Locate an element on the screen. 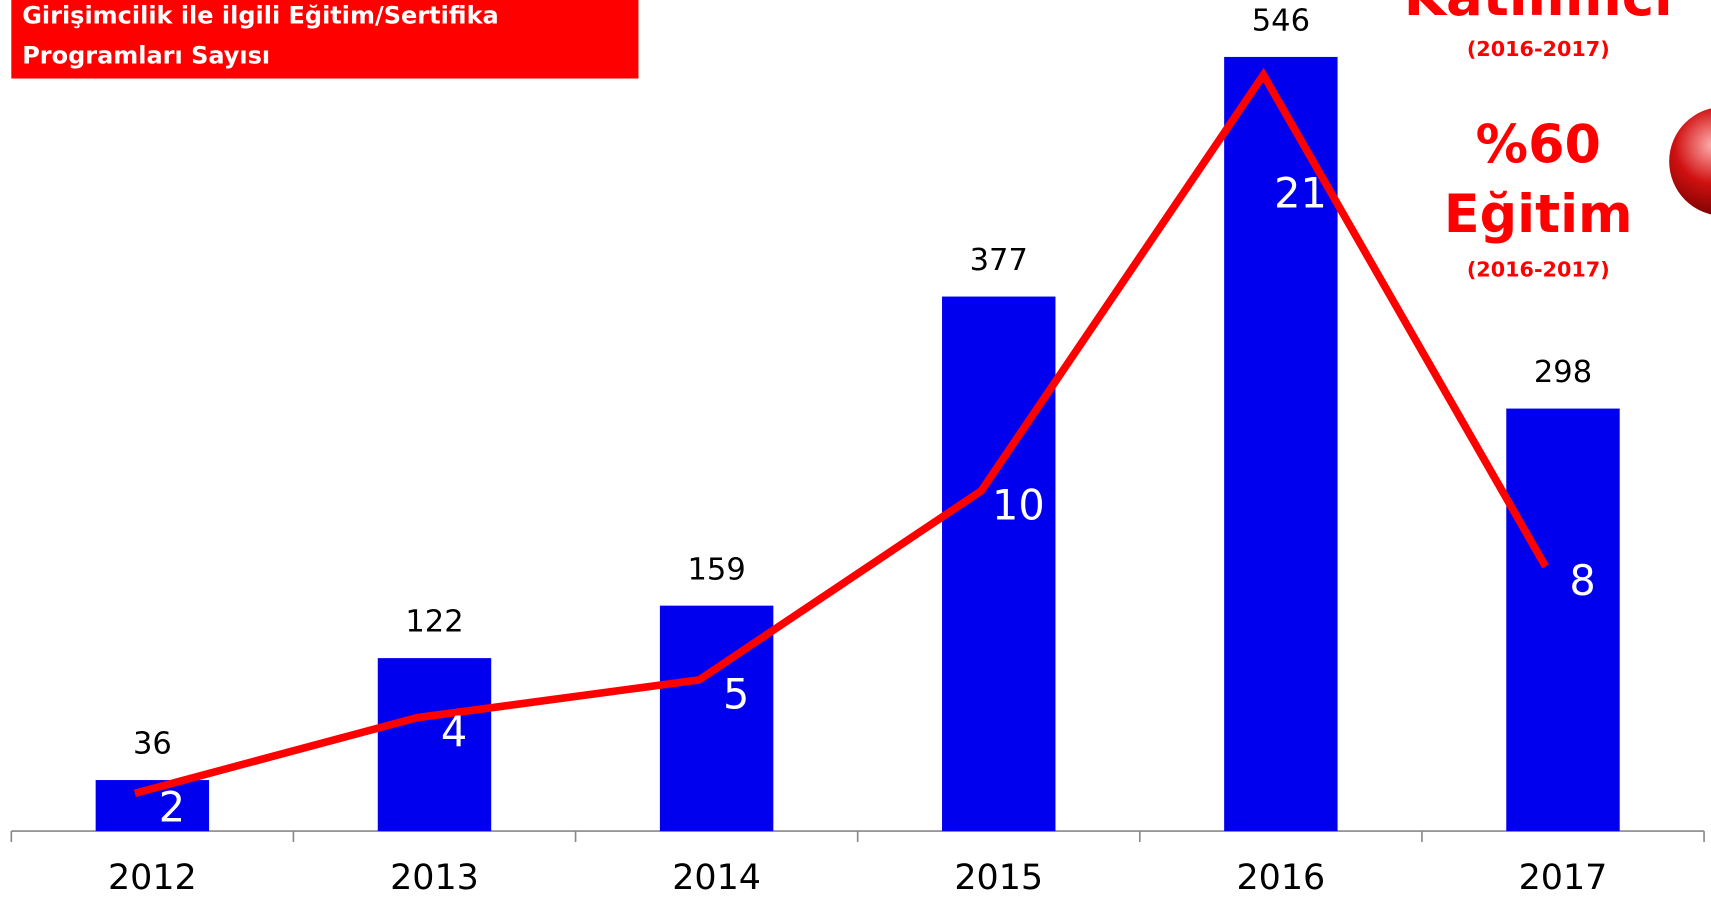  line-value-label: 5 is located at coordinates (736, 694).